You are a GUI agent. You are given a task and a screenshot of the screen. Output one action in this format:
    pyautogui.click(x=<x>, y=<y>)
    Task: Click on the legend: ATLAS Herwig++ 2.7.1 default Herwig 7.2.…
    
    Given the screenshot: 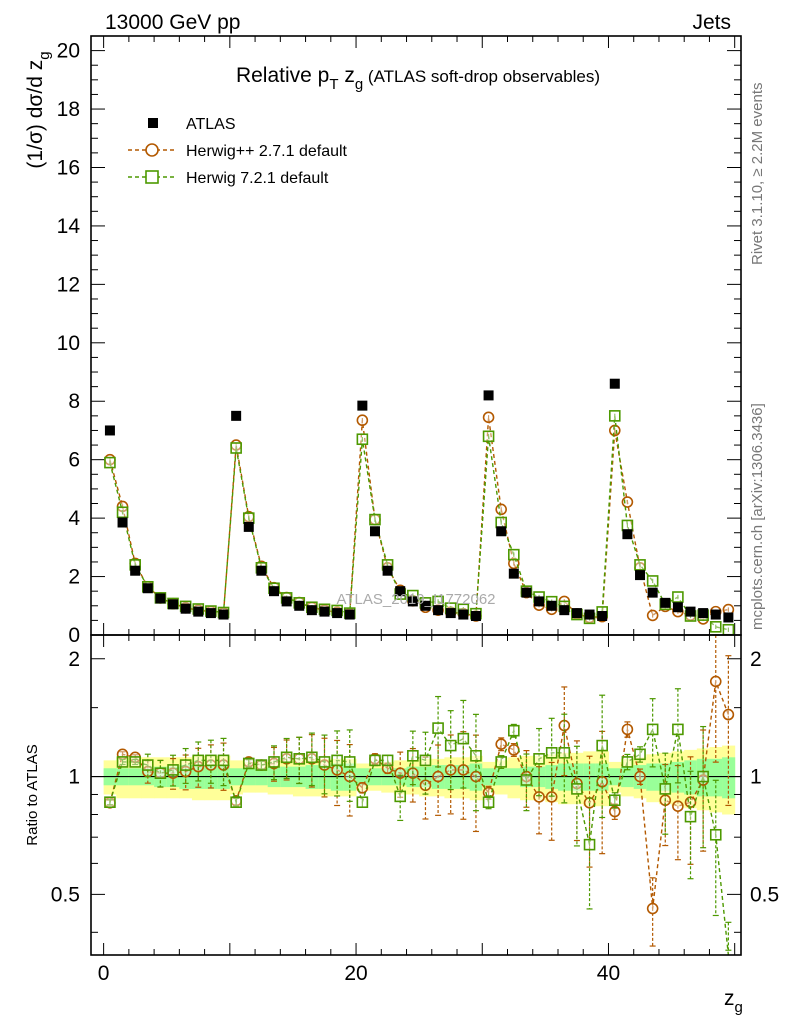 What is the action you would take?
    pyautogui.click(x=238, y=151)
    